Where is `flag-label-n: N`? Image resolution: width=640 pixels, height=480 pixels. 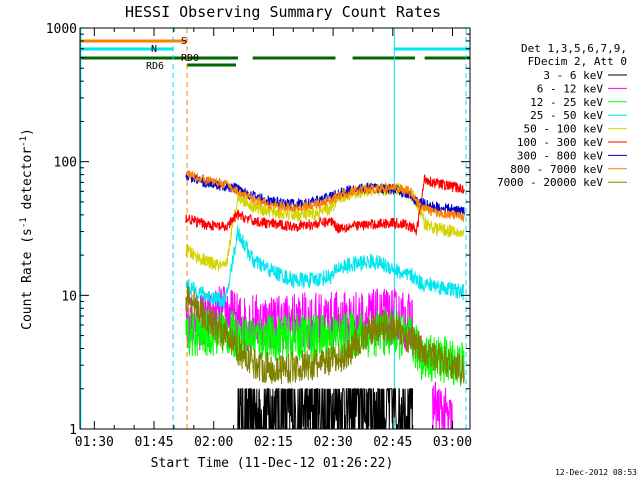 flag-label-n: N is located at coordinates (154, 49).